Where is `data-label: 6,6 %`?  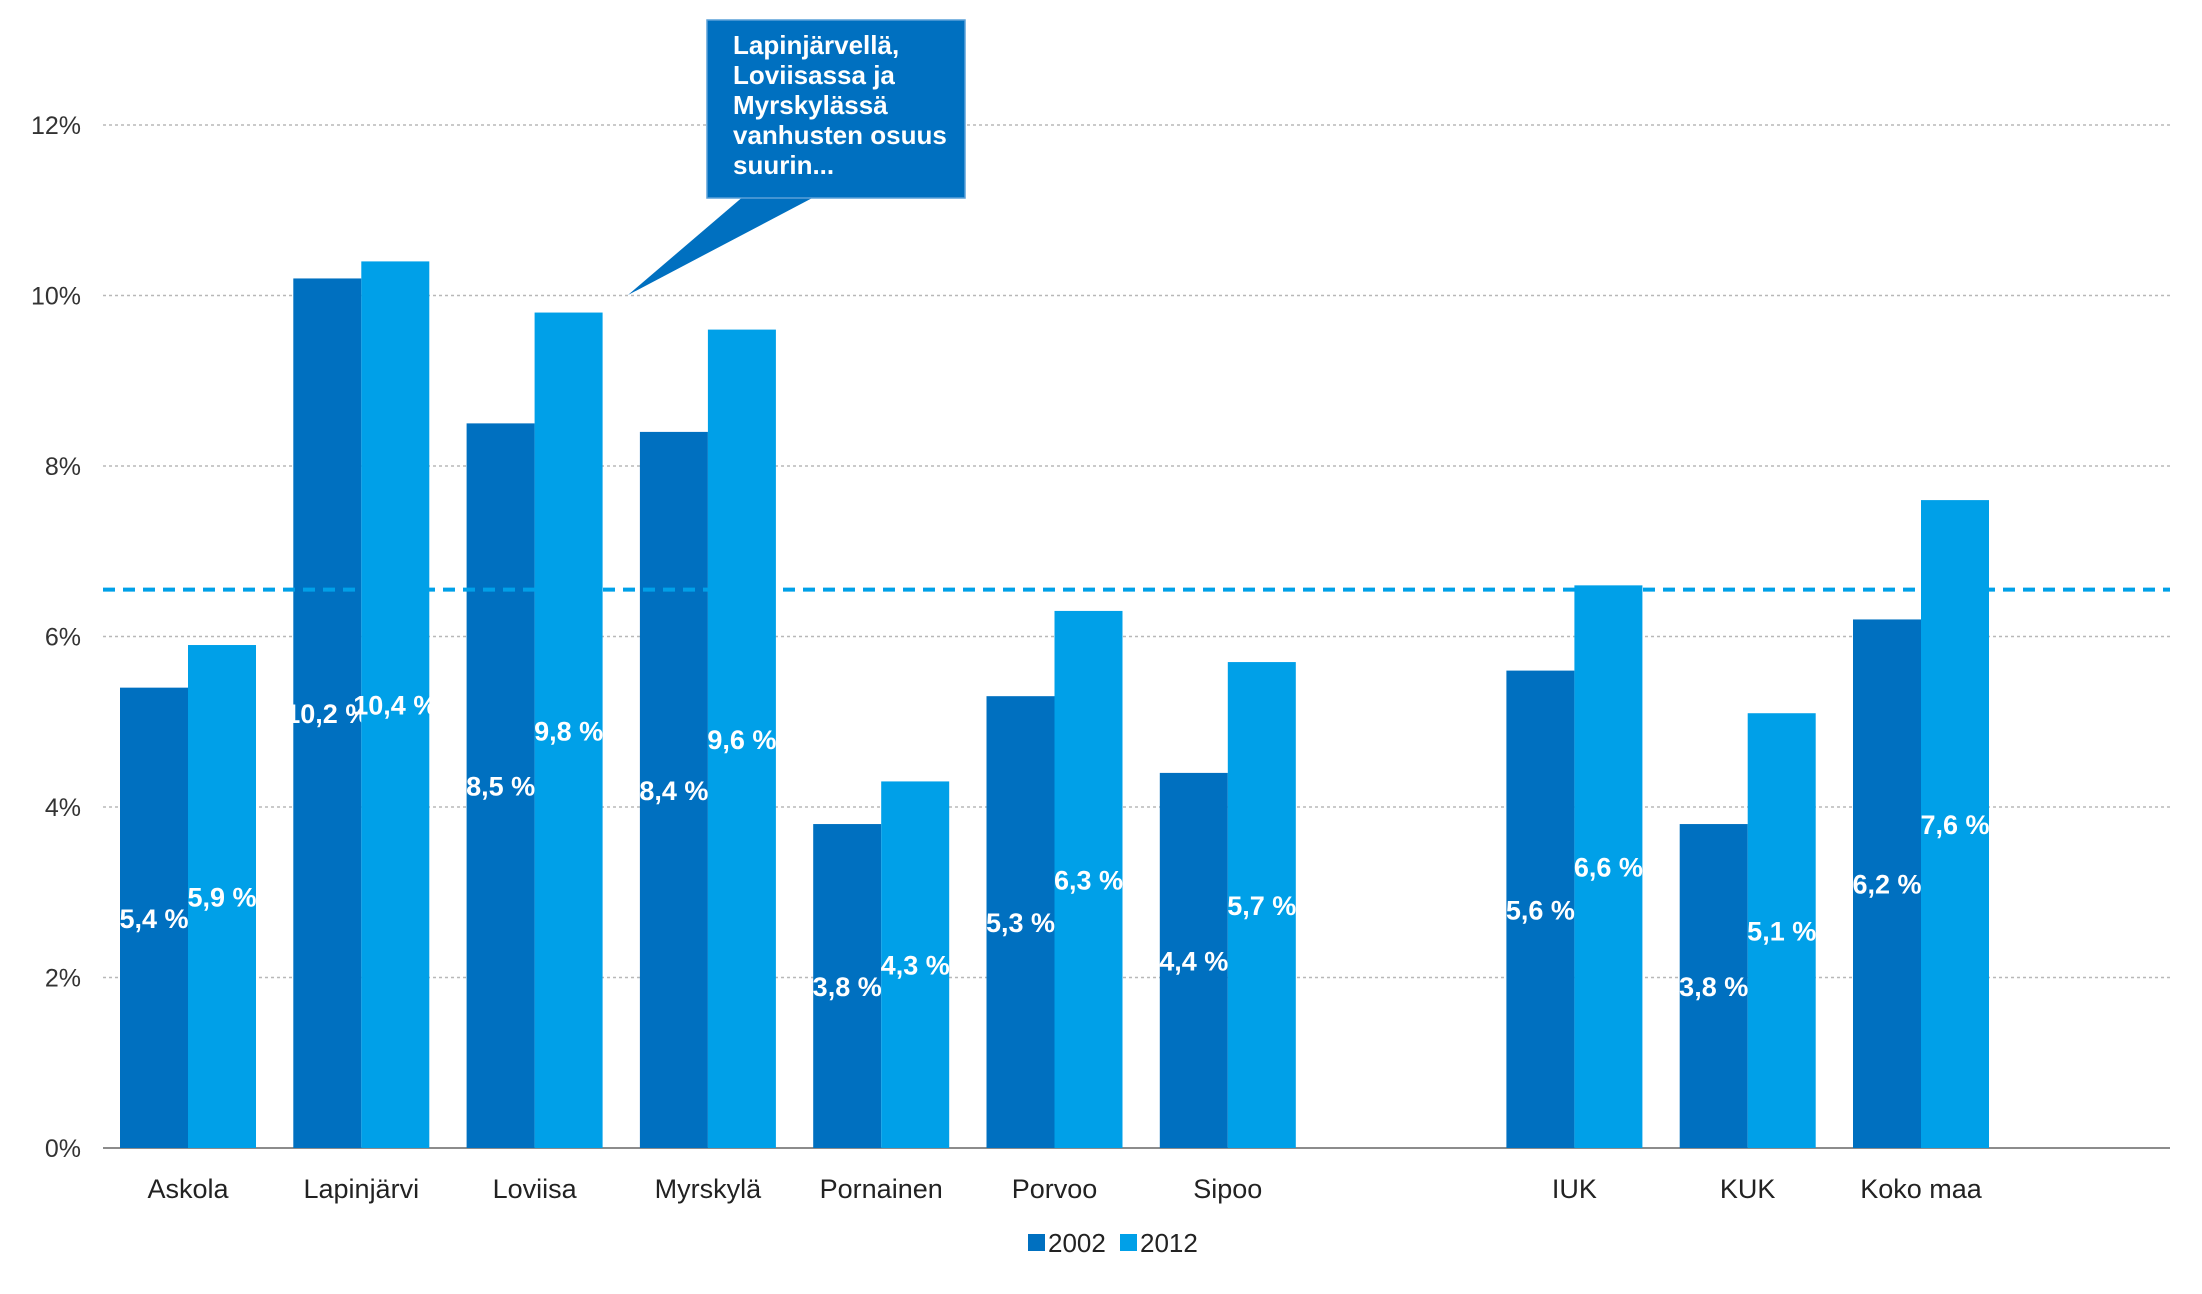
data-label: 6,6 % is located at coordinates (1608, 868).